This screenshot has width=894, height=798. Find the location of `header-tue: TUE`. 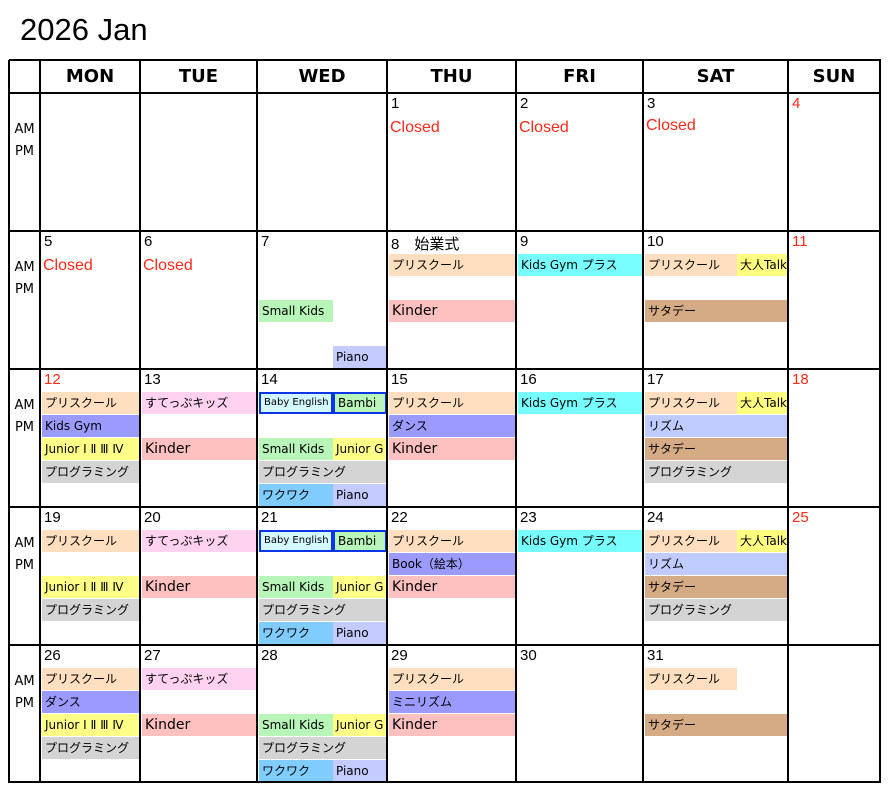

header-tue: TUE is located at coordinates (198, 76).